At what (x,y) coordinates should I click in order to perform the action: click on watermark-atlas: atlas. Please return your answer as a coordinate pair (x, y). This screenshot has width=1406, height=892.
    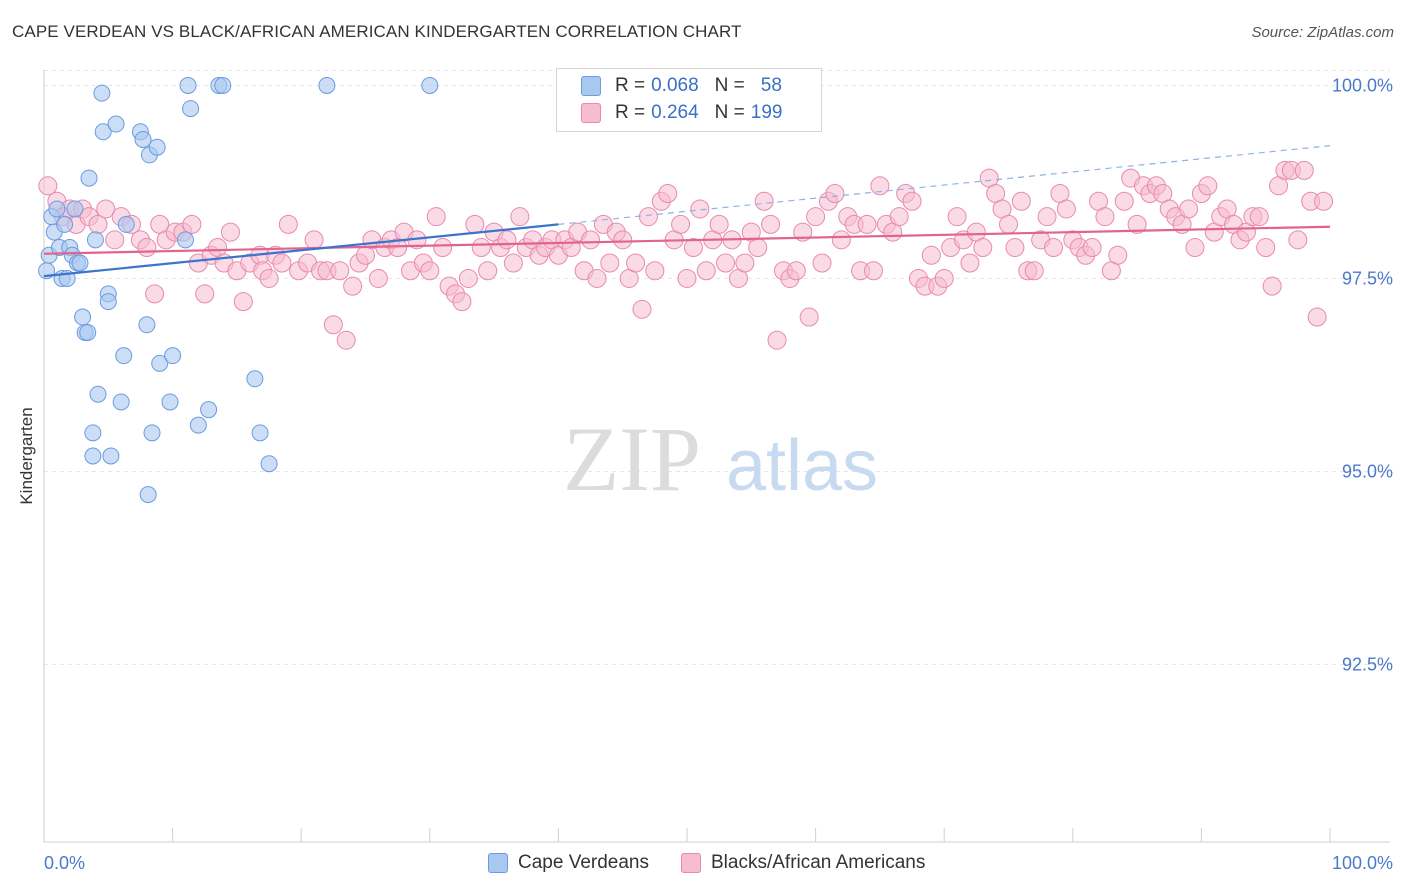
    Looking at the image, I should click on (802, 466).